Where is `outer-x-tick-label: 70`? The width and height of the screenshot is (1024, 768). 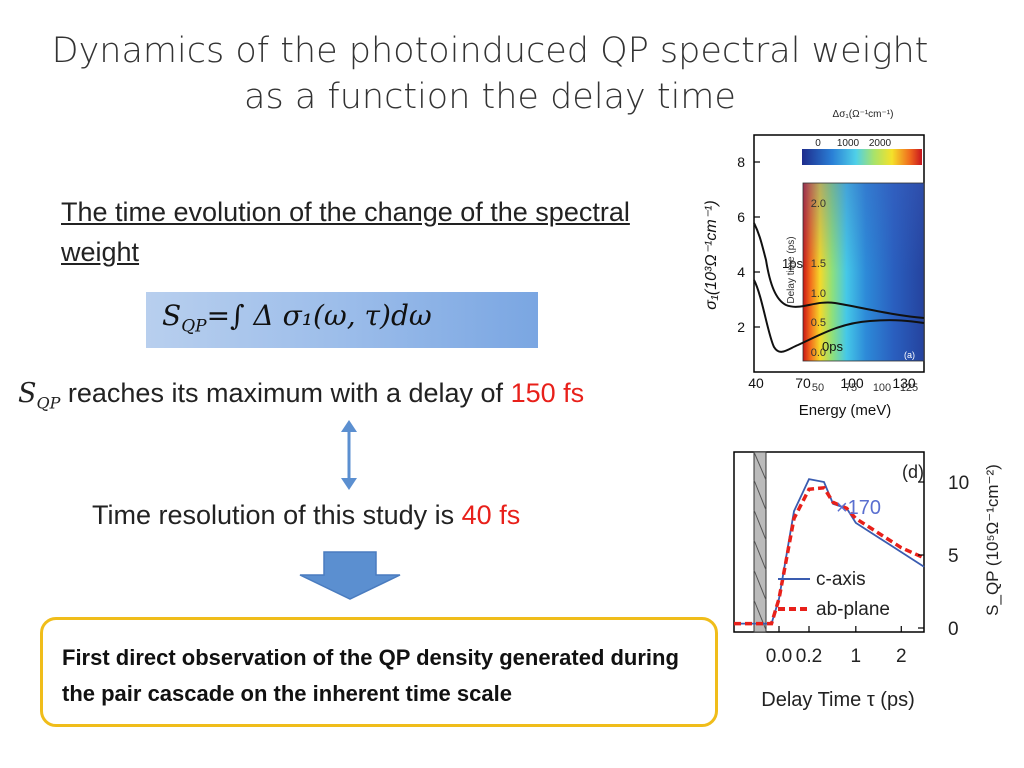 outer-x-tick-label: 70 is located at coordinates (803, 383).